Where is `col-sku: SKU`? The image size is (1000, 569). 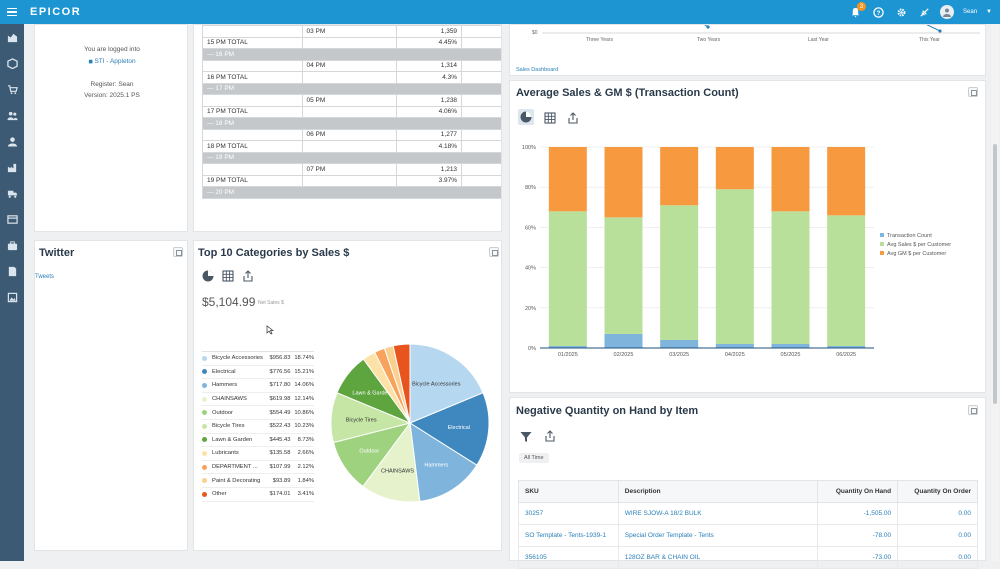 col-sku: SKU is located at coordinates (568, 491).